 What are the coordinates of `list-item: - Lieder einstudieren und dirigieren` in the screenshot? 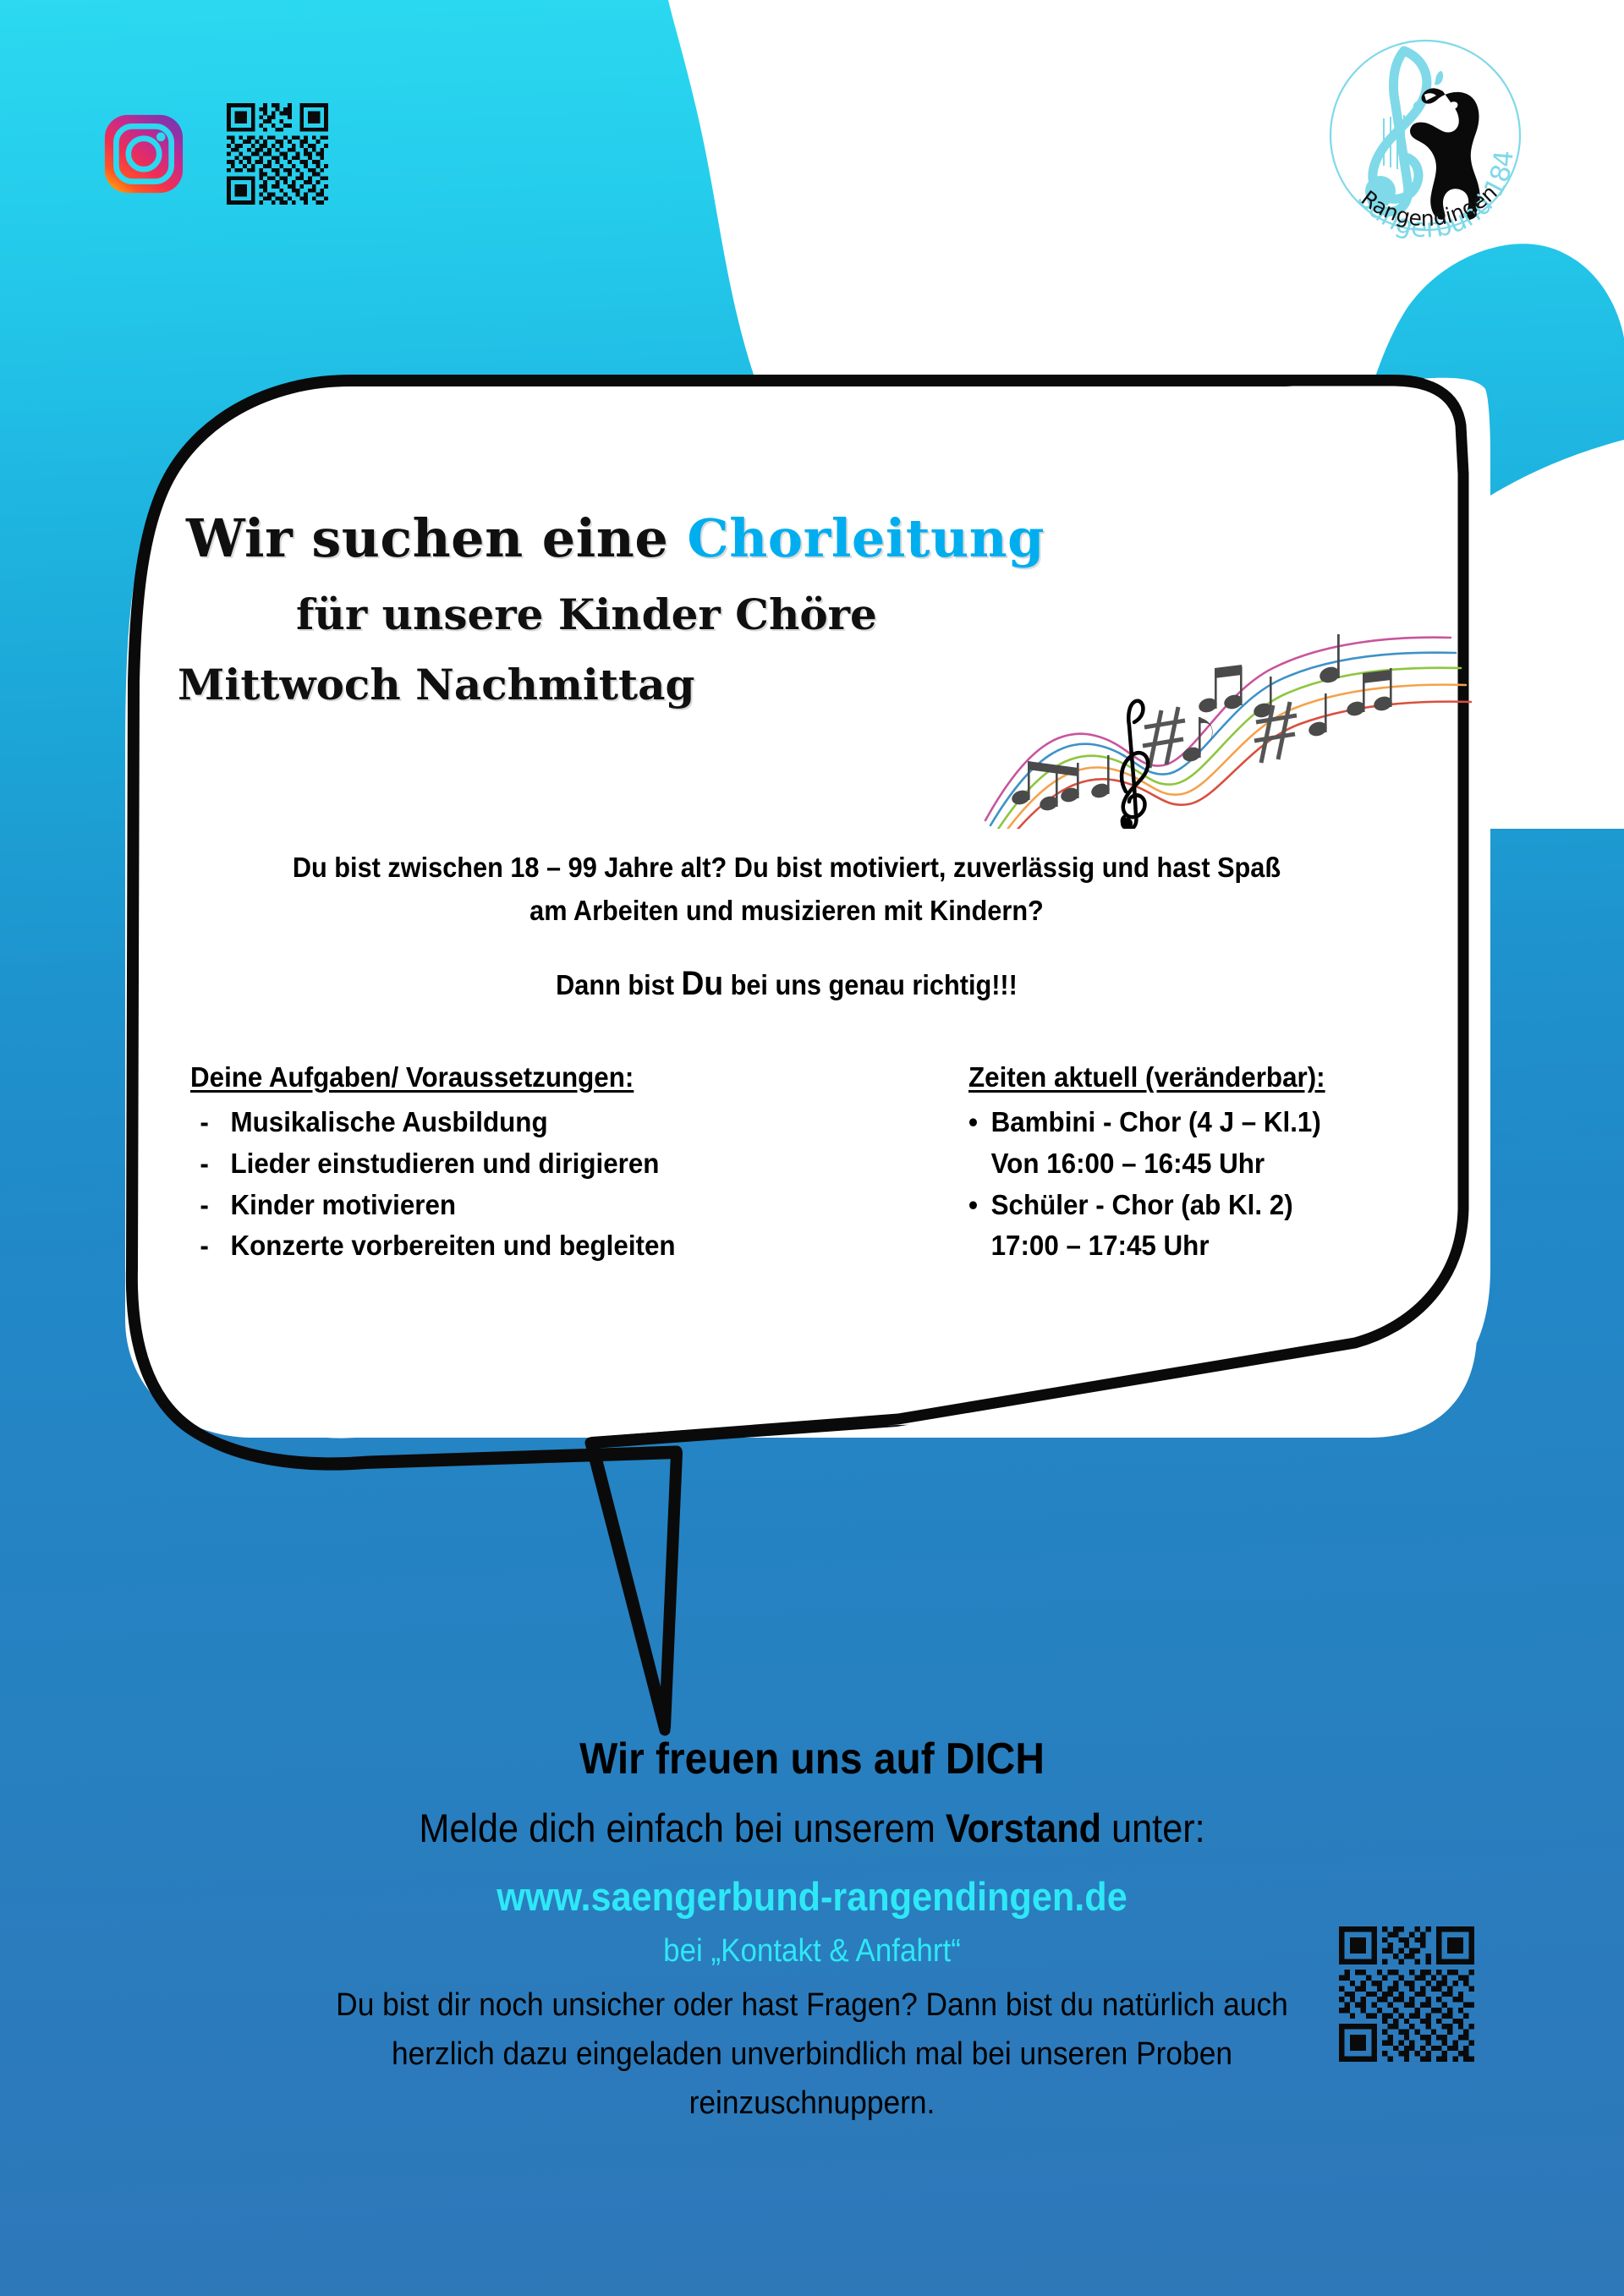 It's located at (544, 1164).